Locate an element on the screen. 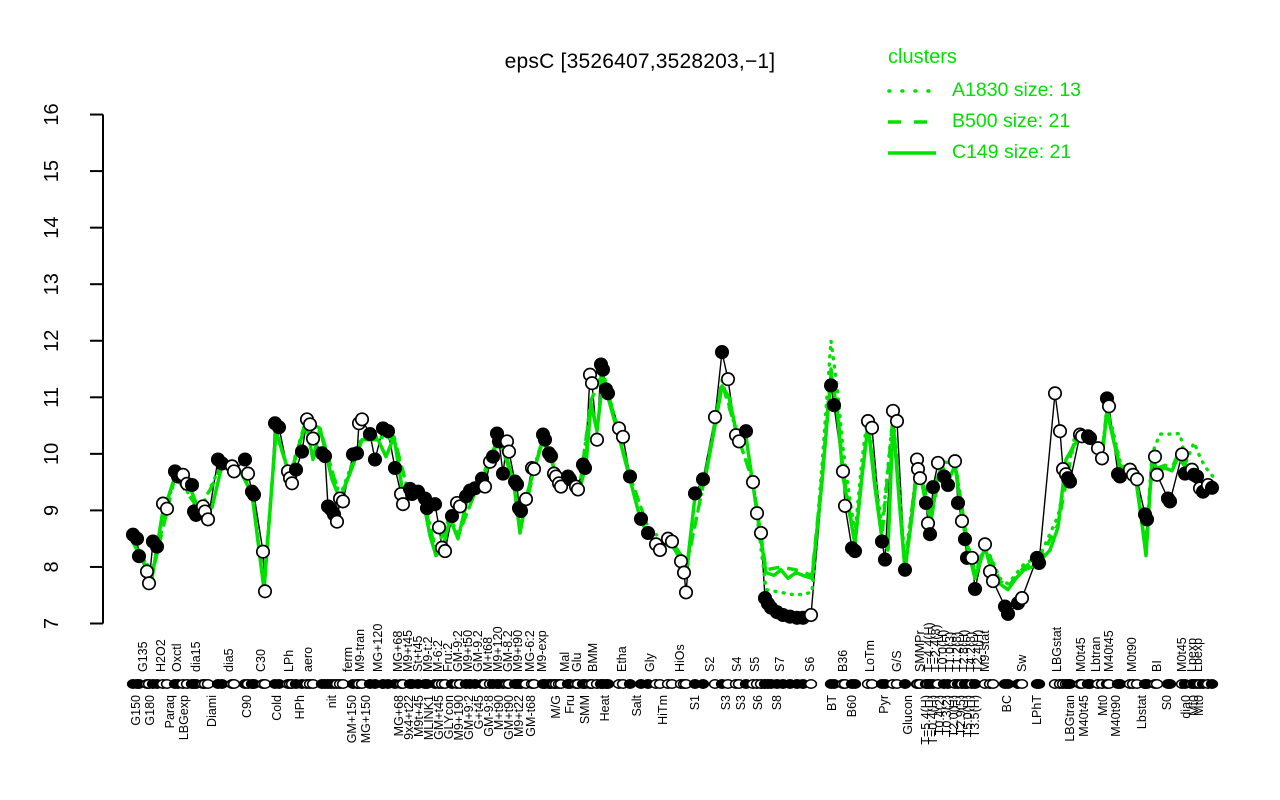 The height and width of the screenshot is (800, 1280). x-label-top: Lbexp is located at coordinates (1198, 655).